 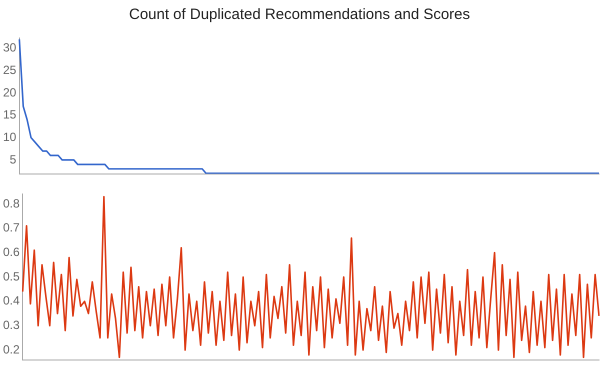 What do you see at coordinates (9, 92) in the screenshot?
I see `y-tick-label: 20` at bounding box center [9, 92].